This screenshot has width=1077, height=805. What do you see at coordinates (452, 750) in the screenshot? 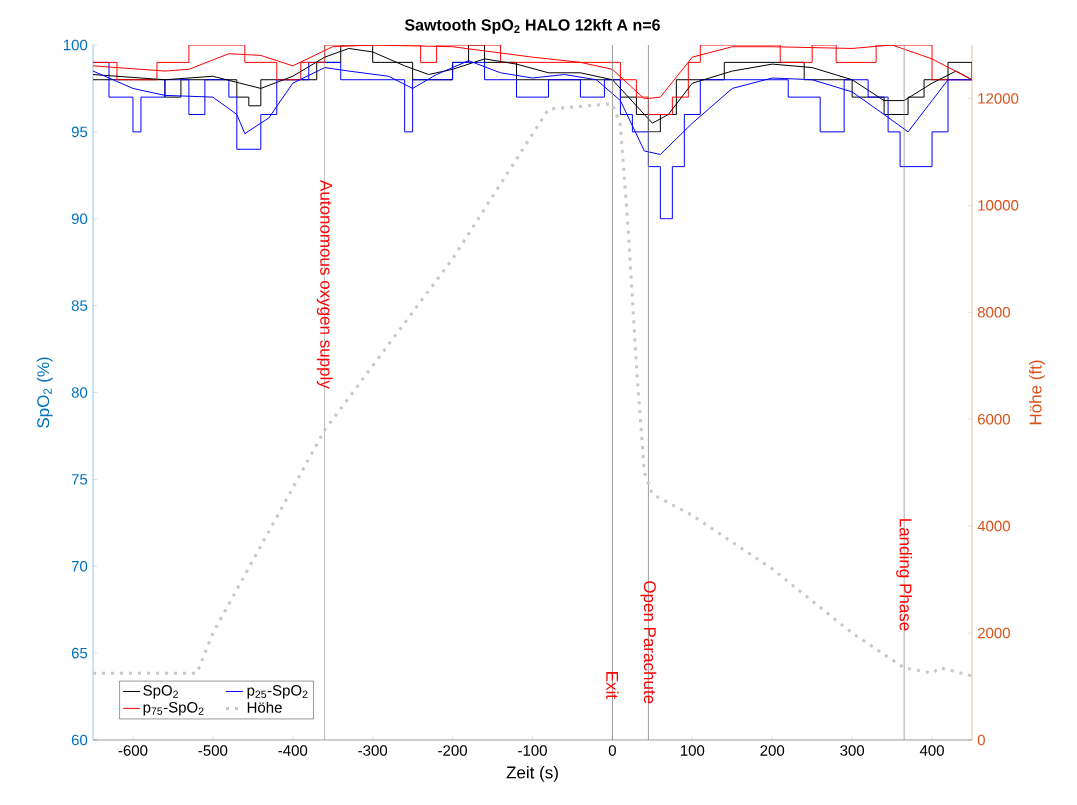
I see `x-tick-label: -200` at bounding box center [452, 750].